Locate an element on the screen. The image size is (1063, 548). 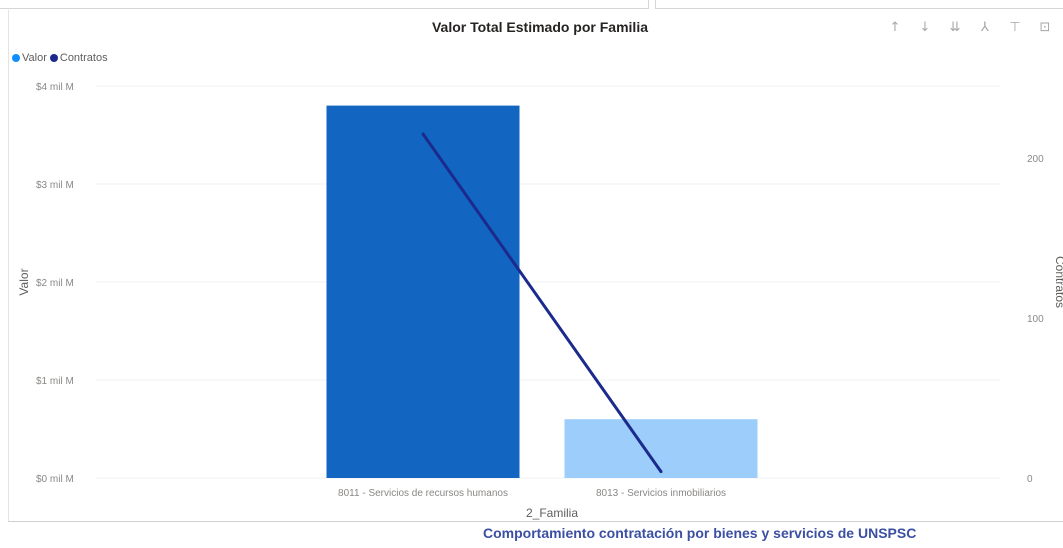
chart-legend: Valor Contratos is located at coordinates (60, 58).